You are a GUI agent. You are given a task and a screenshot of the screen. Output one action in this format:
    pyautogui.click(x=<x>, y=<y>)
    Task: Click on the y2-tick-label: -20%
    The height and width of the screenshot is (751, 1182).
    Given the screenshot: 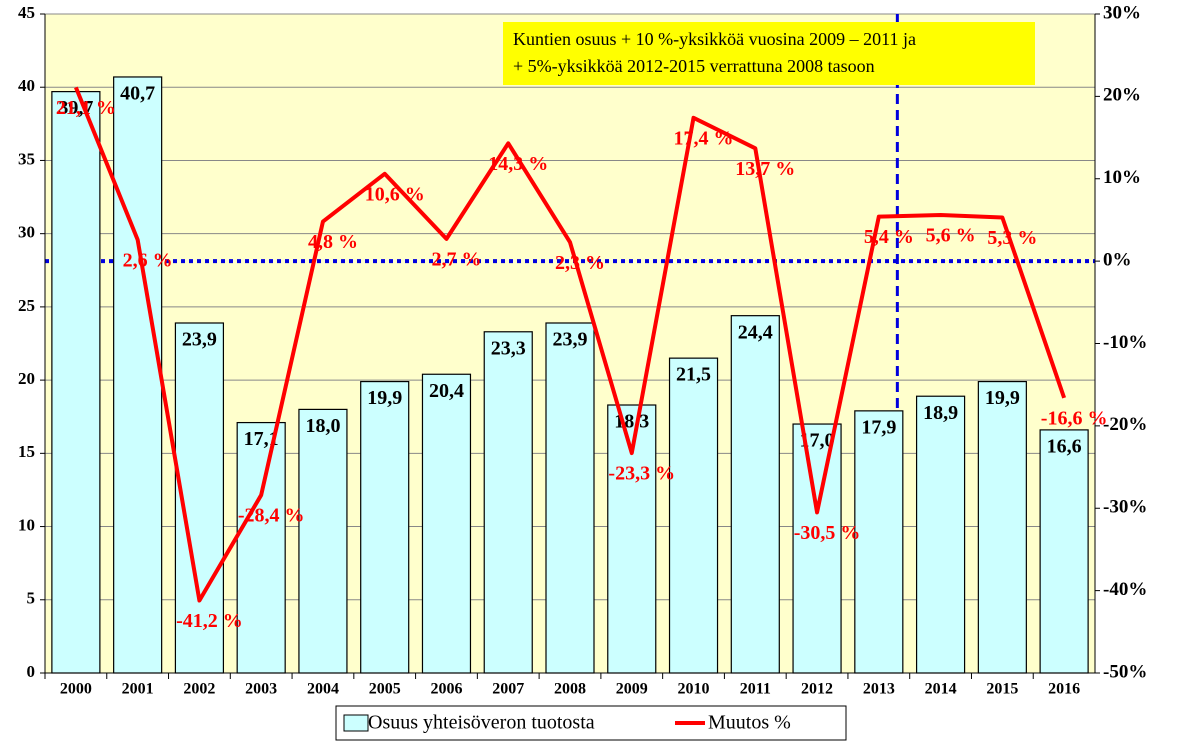 What is the action you would take?
    pyautogui.click(x=1125, y=424)
    